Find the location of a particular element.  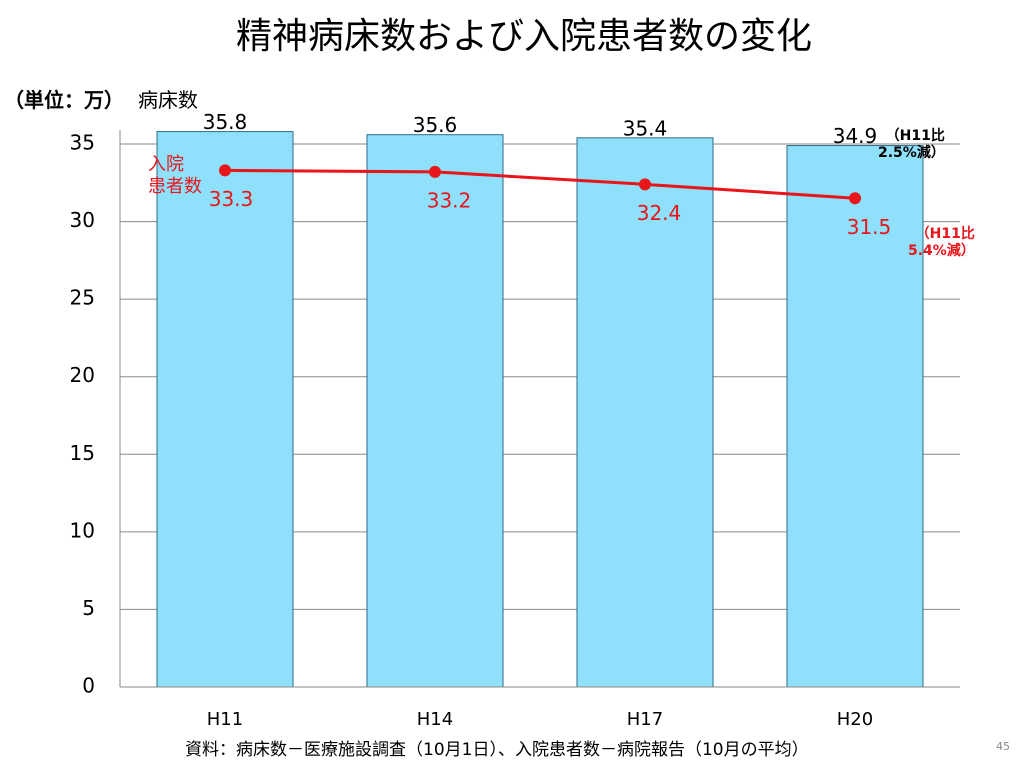

x-tick-label: H14 is located at coordinates (435, 719).